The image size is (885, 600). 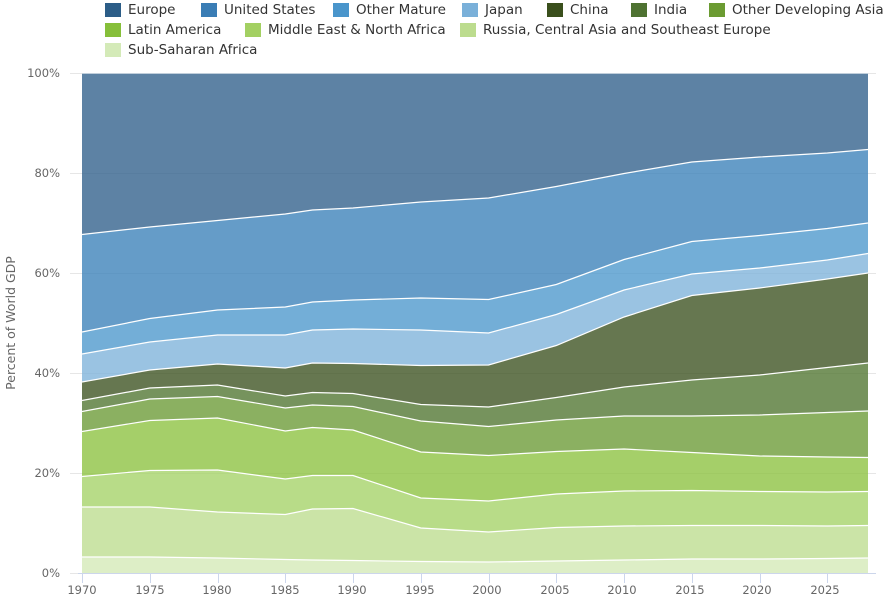 I want to click on y-axis-ticks: 0% 20% 40% 60% 80% 100%, so click(x=43, y=323).